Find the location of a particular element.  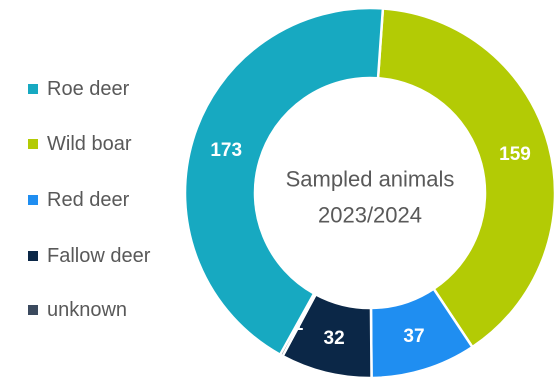

legend-label: Red deer is located at coordinates (88, 199).